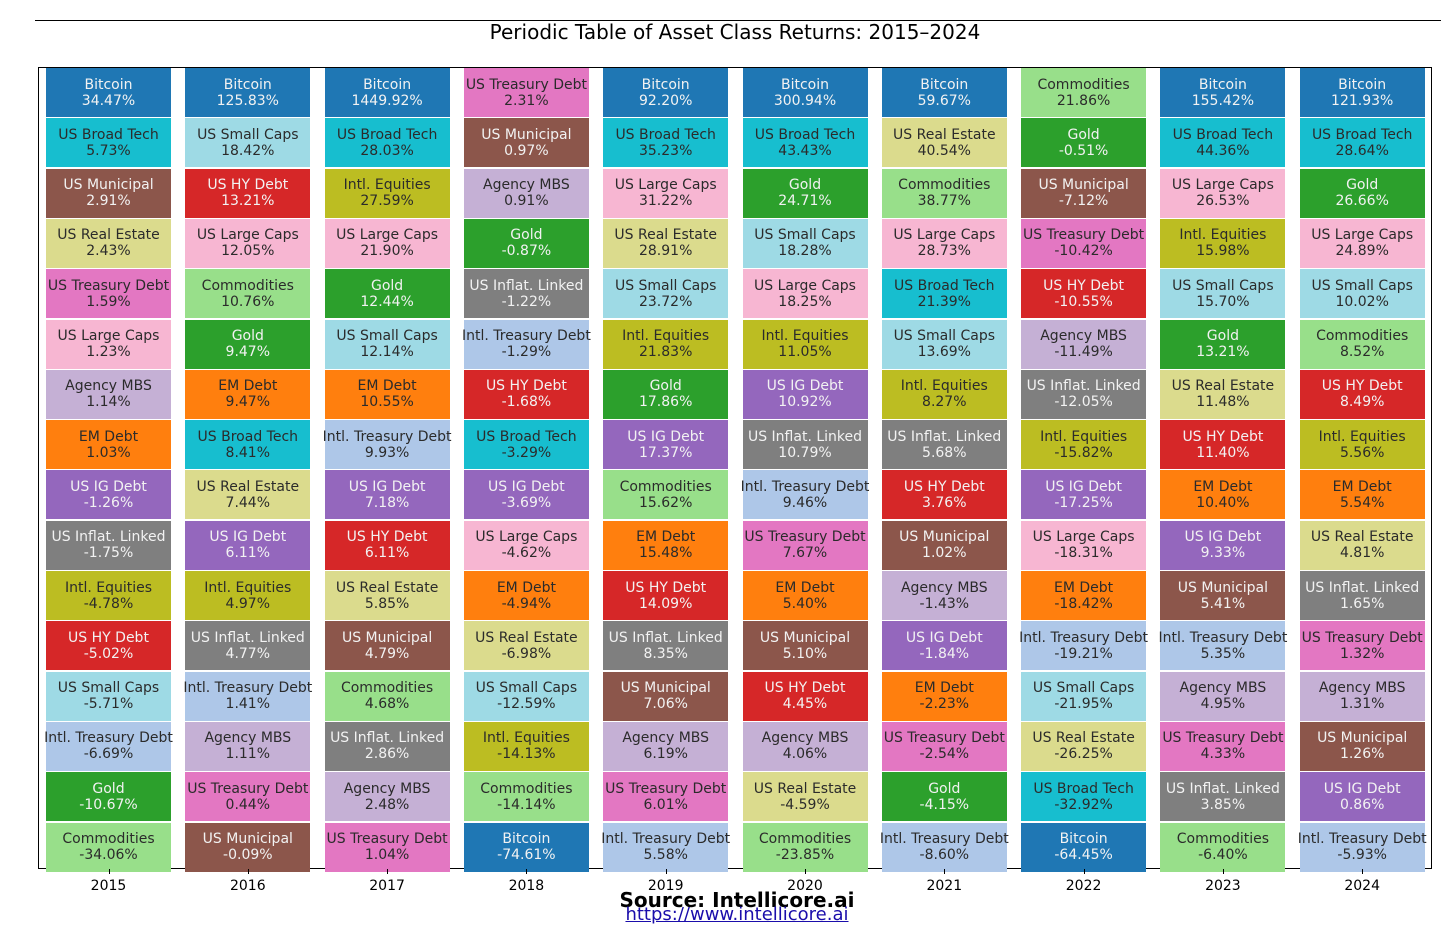 This screenshot has height=925, width=1454. Describe the element at coordinates (805, 595) in the screenshot. I see `table-cell: EM Debt 5.40%` at that location.